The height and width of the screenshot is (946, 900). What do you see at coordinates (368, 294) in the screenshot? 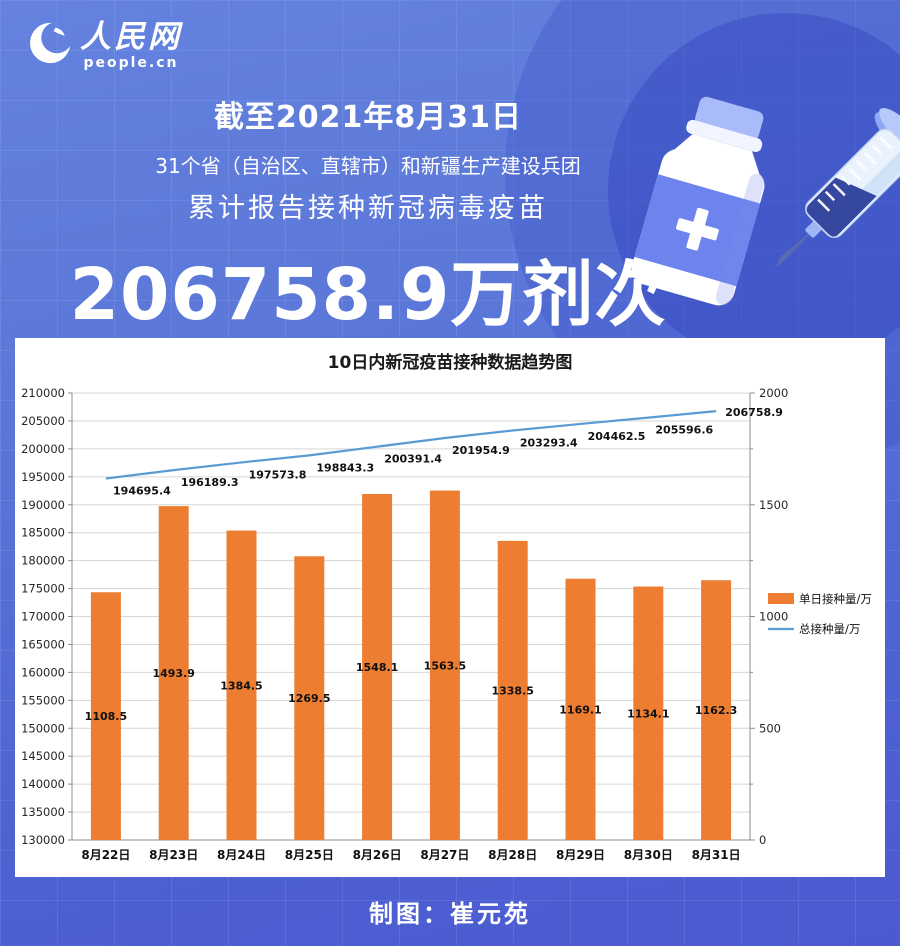
I see `headline-total-doses: 206758.9万剂次` at bounding box center [368, 294].